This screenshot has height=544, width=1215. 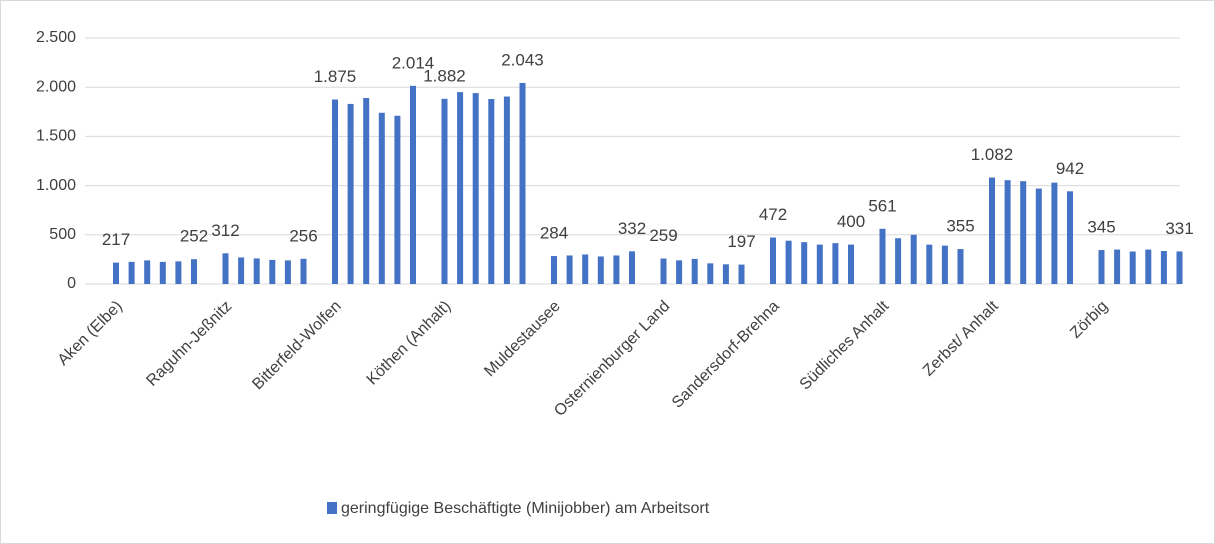 What do you see at coordinates (56, 37) in the screenshot?
I see `y-tick-label: 2.500` at bounding box center [56, 37].